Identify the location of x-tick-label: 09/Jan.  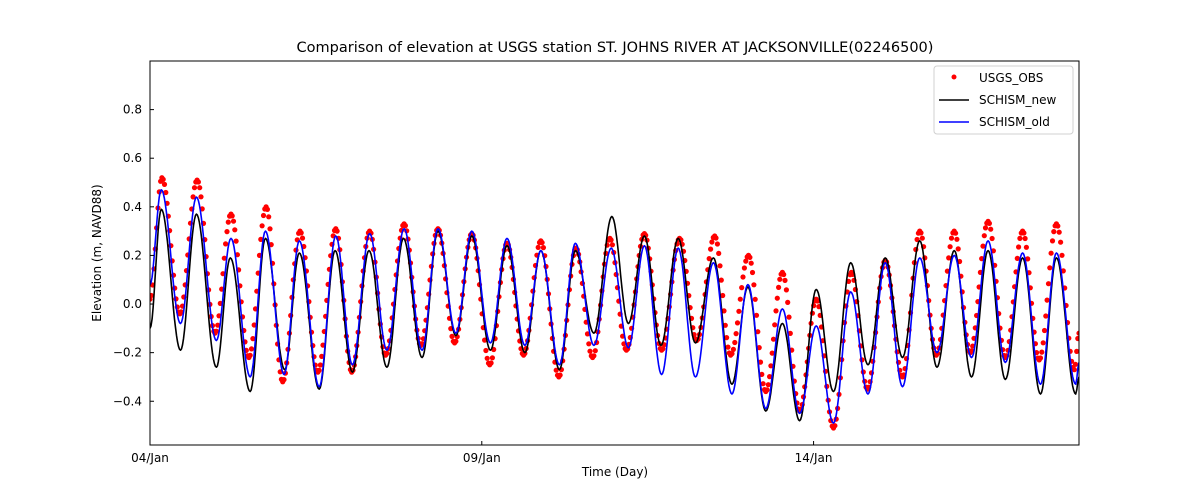
(482, 458).